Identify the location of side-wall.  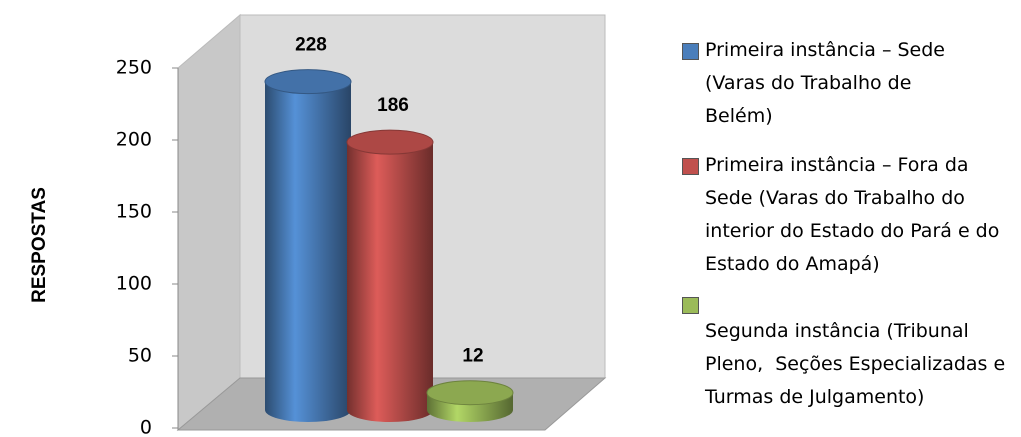
(209, 222).